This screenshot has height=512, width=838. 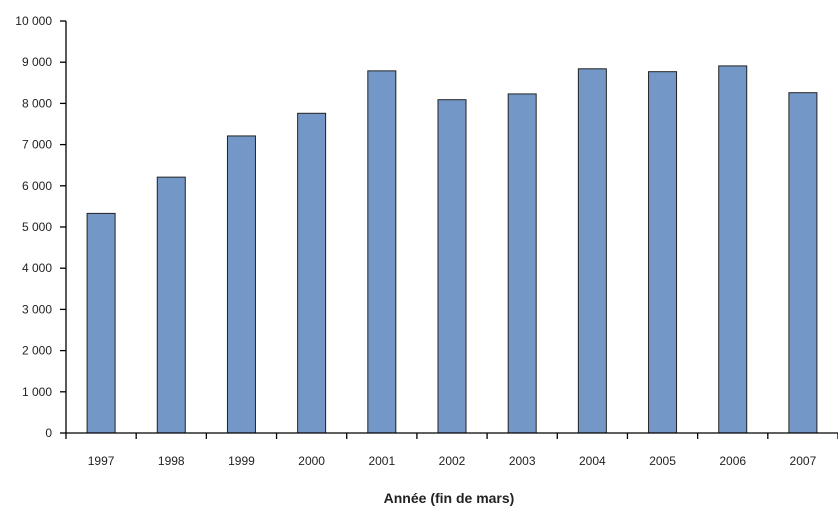 I want to click on bar-2001, so click(x=382, y=252).